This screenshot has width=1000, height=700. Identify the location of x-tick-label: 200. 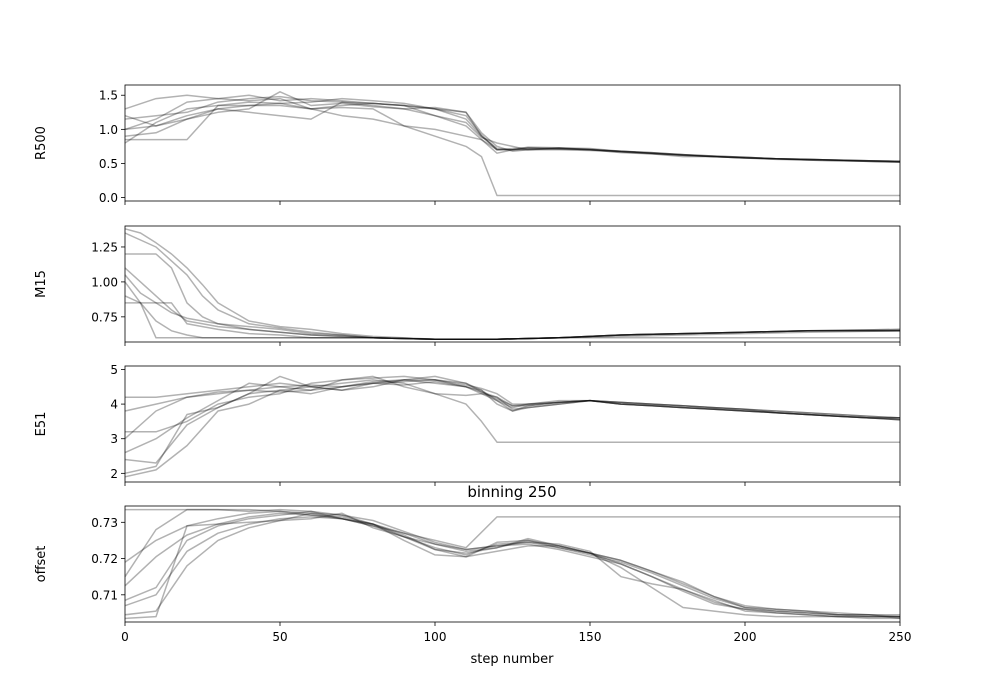
(745, 637).